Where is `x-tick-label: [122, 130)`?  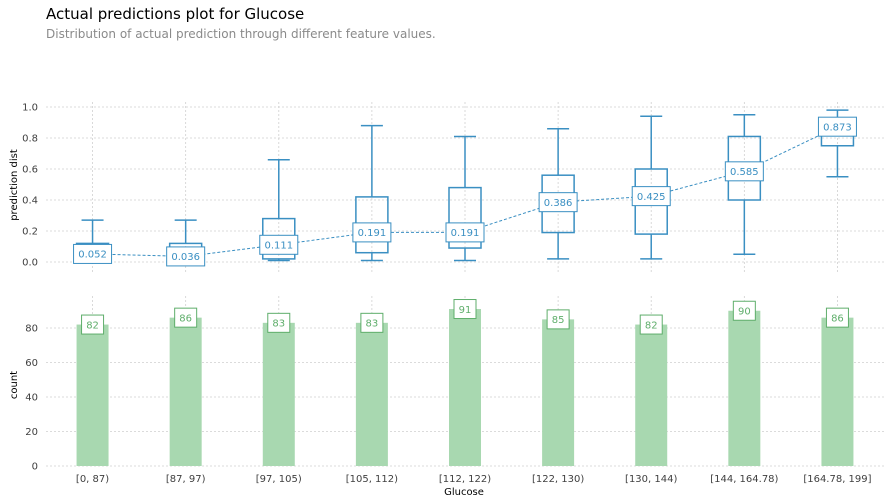 x-tick-label: [122, 130) is located at coordinates (558, 479).